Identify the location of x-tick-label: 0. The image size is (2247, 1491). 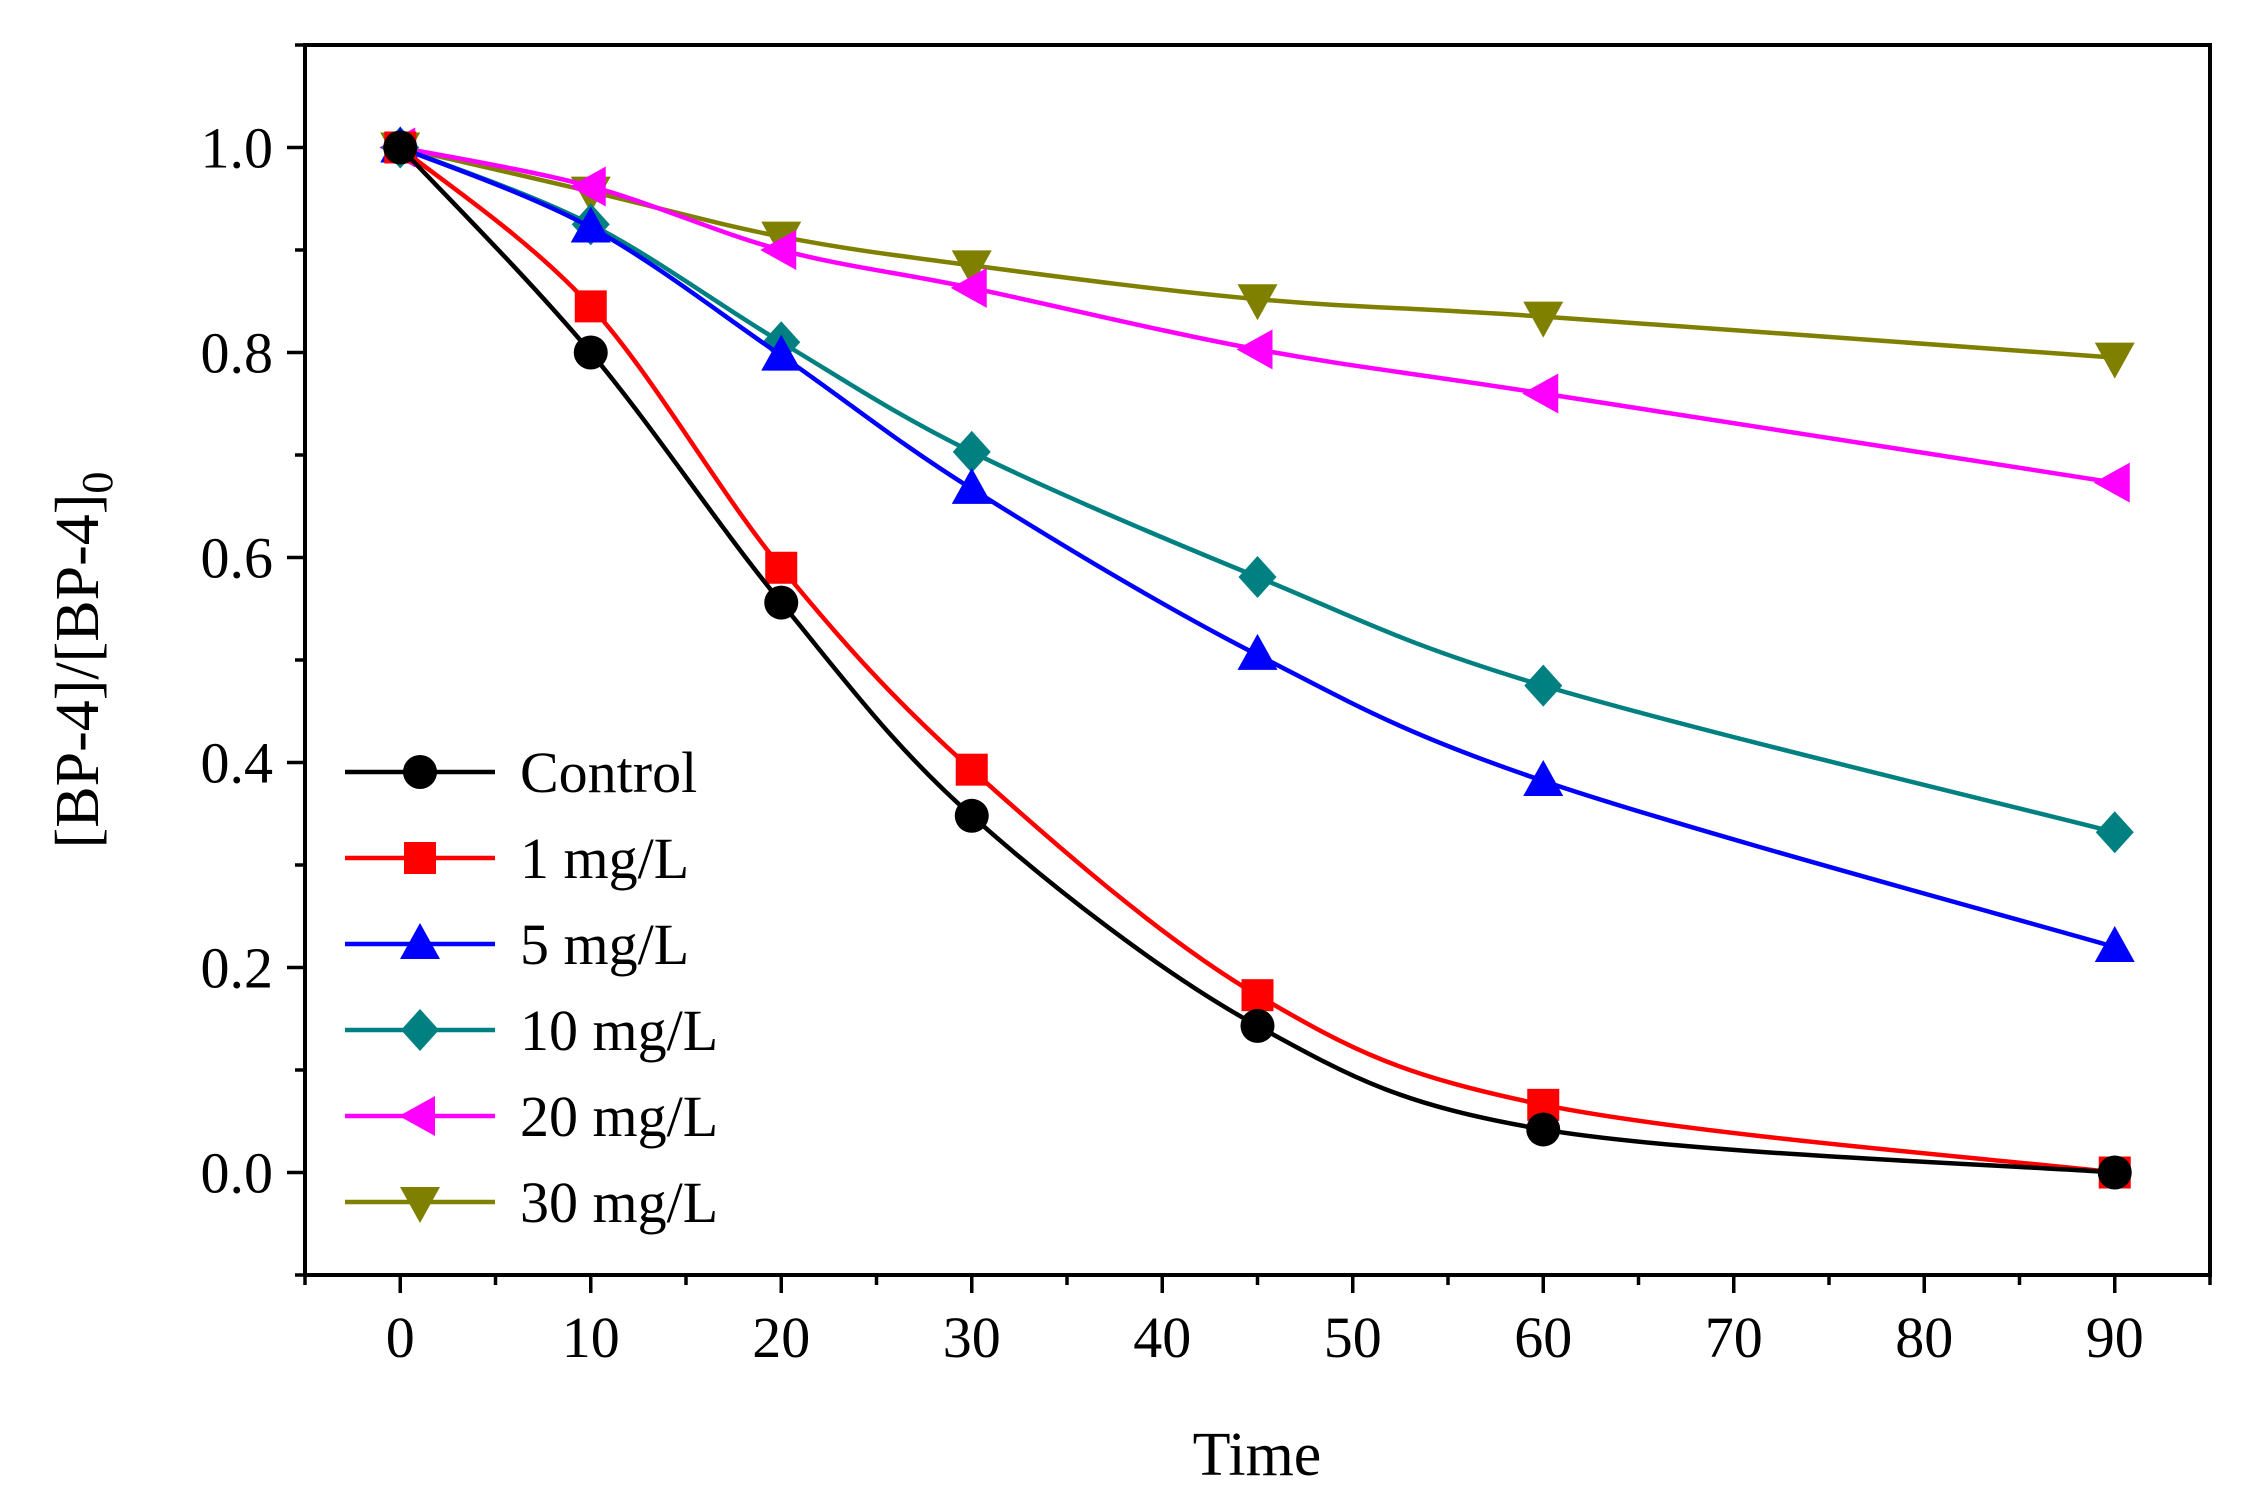
(400, 1337).